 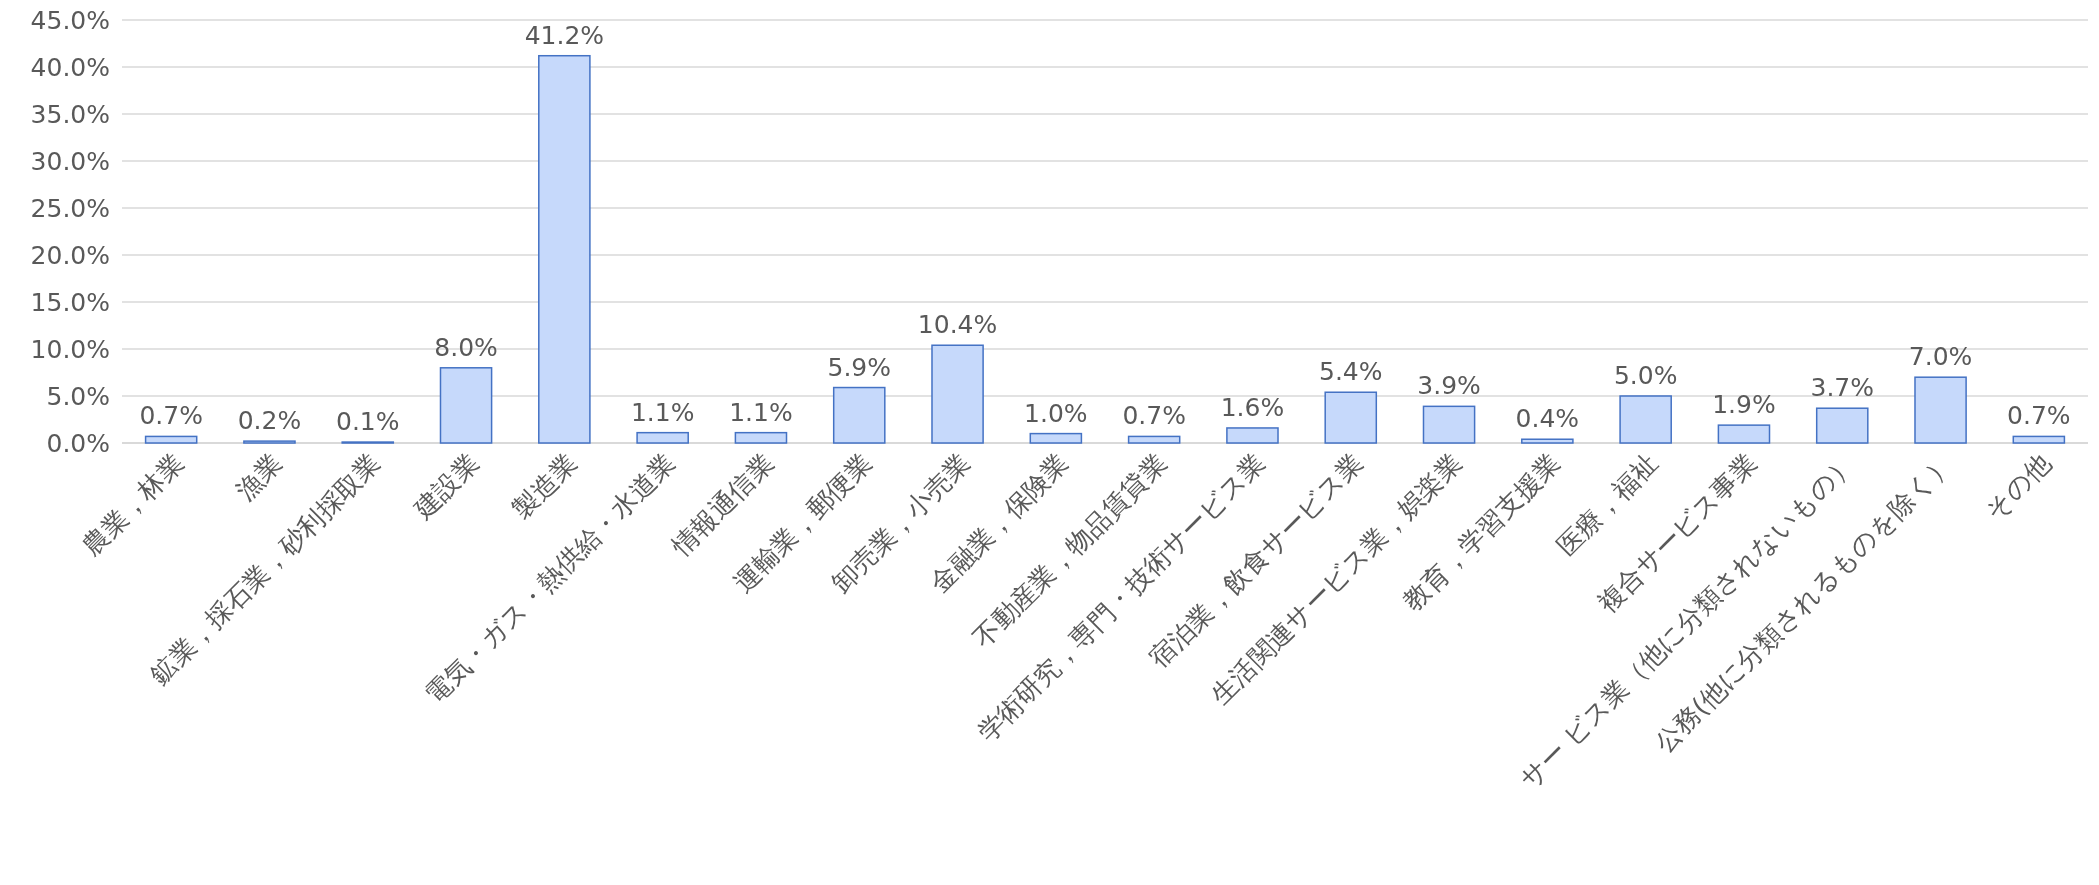 What do you see at coordinates (70, 67) in the screenshot?
I see `y-tick-label: 40.0%` at bounding box center [70, 67].